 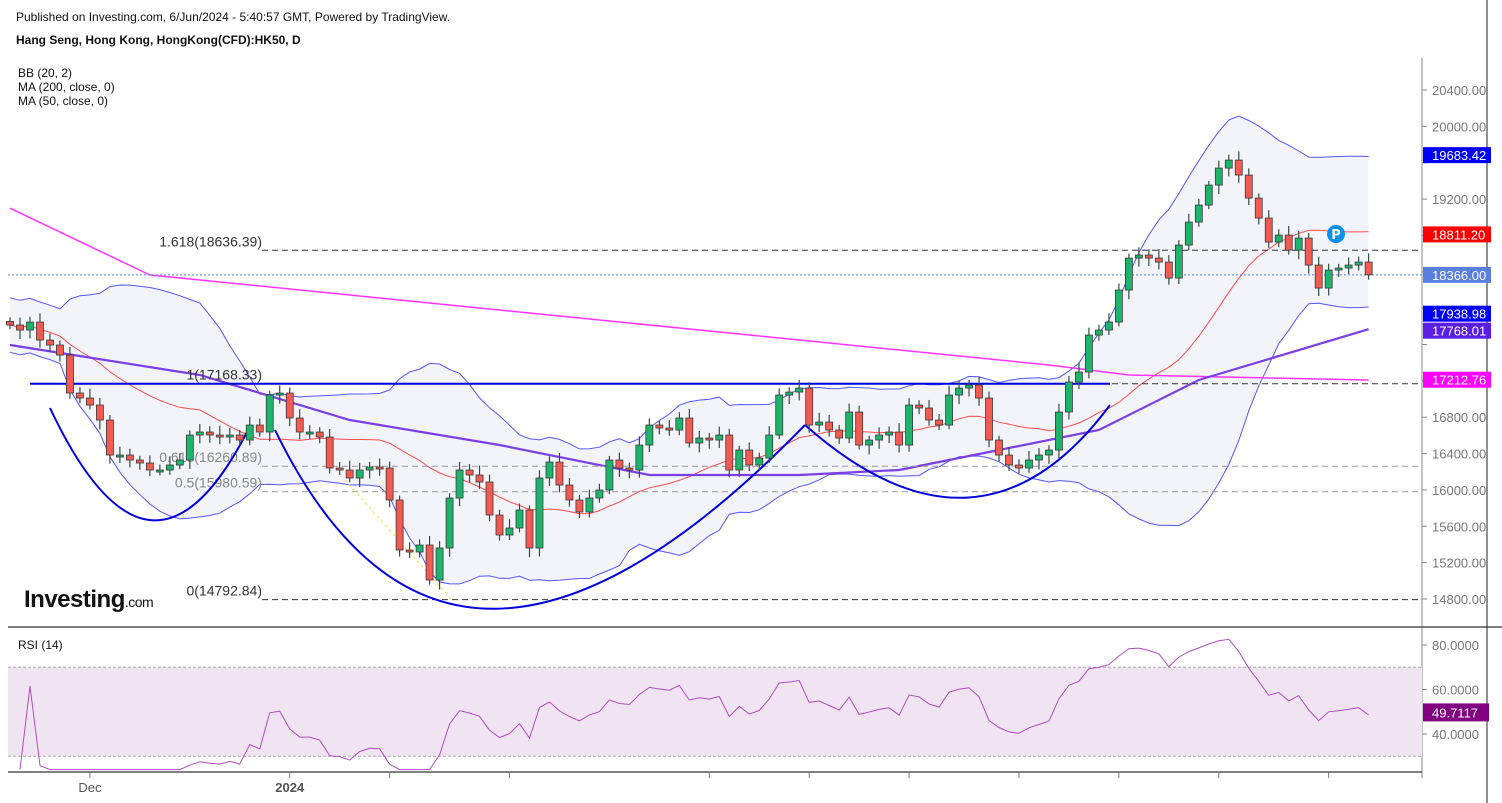 I want to click on time-axis-label: 2024, so click(x=290, y=787).